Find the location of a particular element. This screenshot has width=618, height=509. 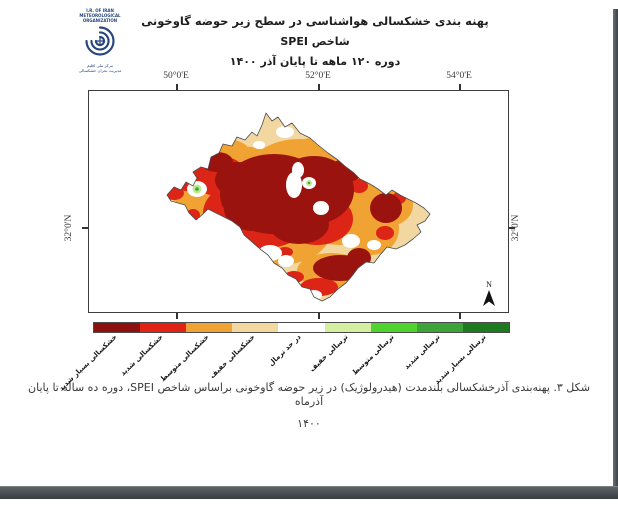

x-axis-label: 52°0'E is located at coordinates (318, 76).